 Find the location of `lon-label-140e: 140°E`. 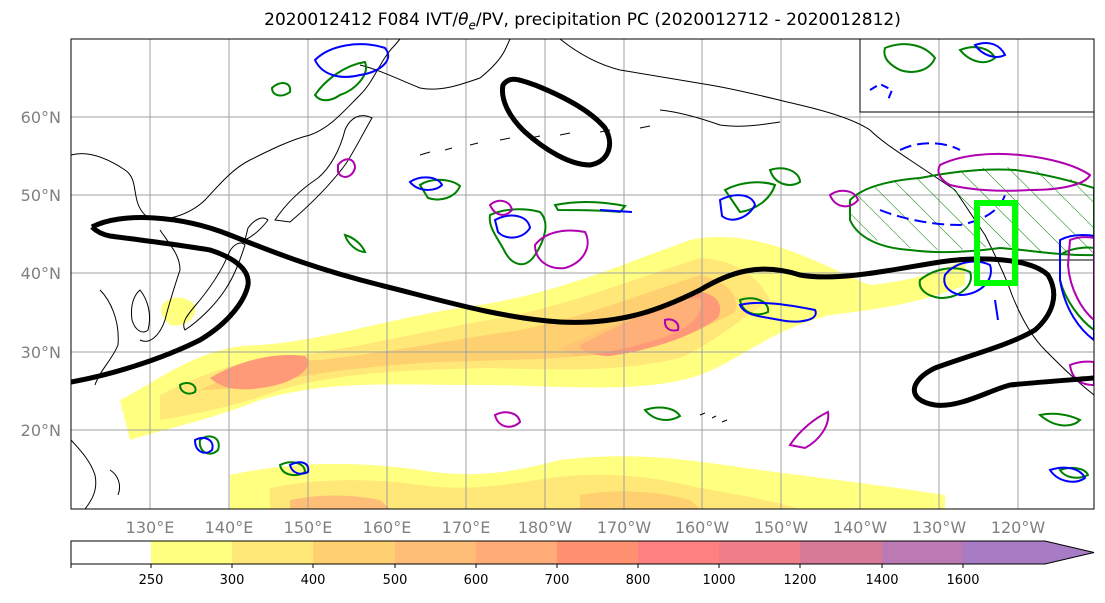

lon-label-140e: 140°E is located at coordinates (229, 527).